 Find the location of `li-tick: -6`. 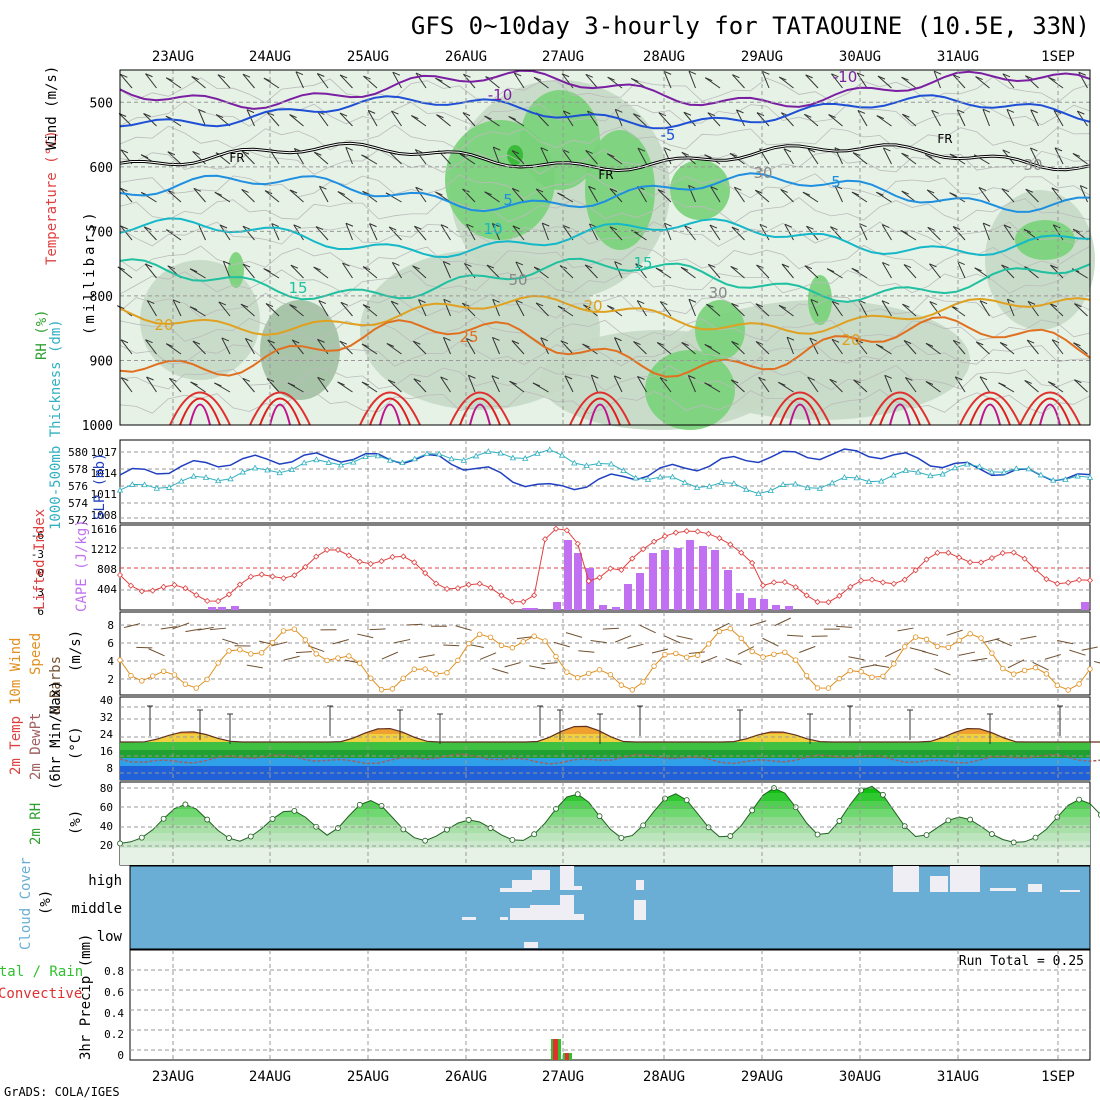

li-tick: -6 is located at coordinates (37, 535).